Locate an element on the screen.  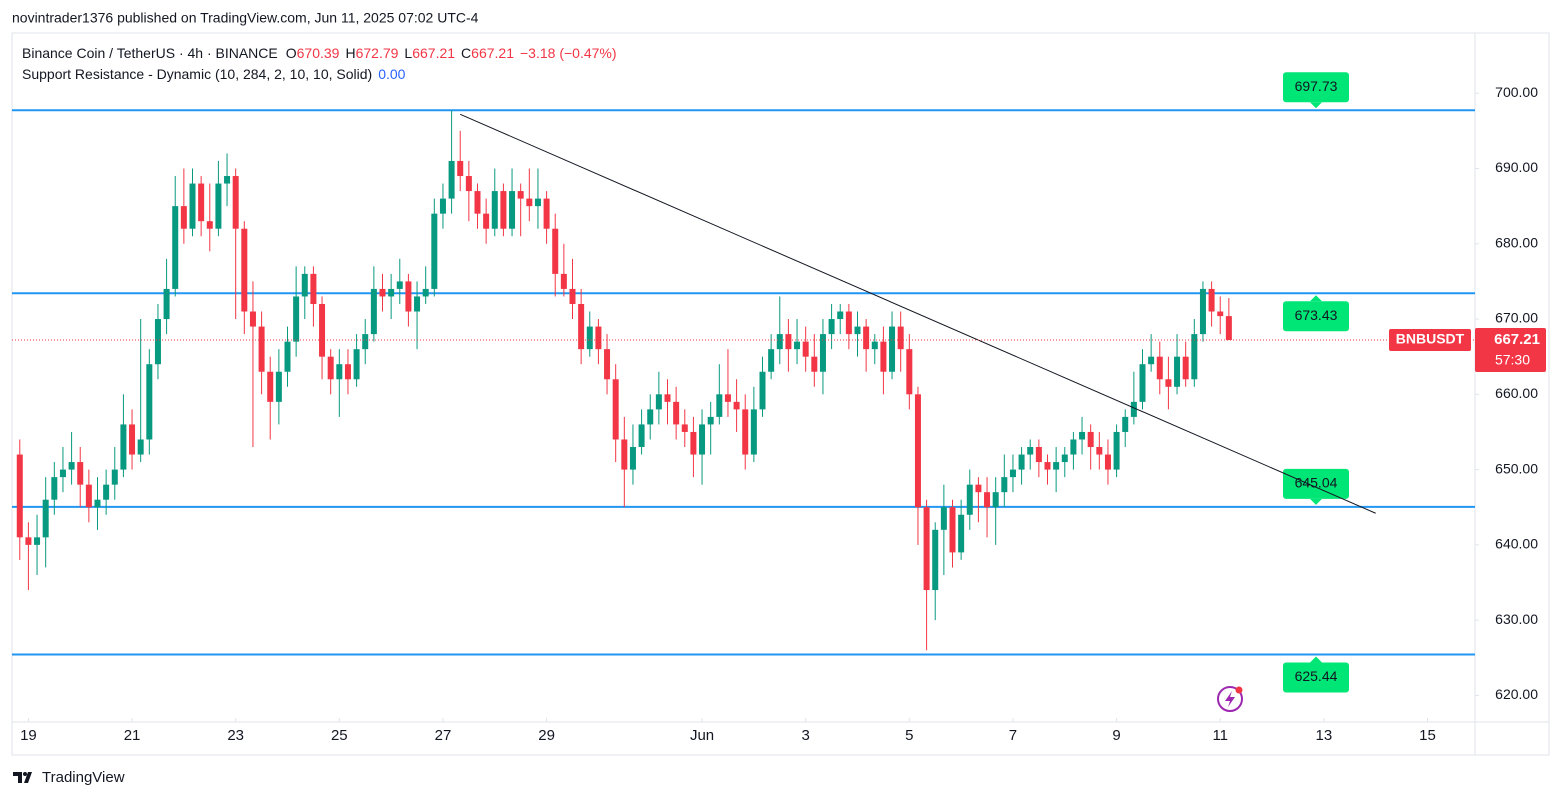
level-label: 697.73 is located at coordinates (1316, 90).